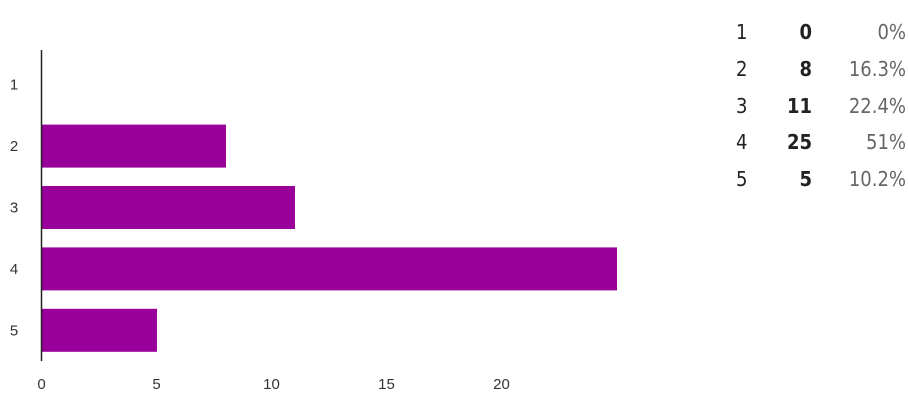  What do you see at coordinates (14, 269) in the screenshot?
I see `y-tick-label: 4` at bounding box center [14, 269].